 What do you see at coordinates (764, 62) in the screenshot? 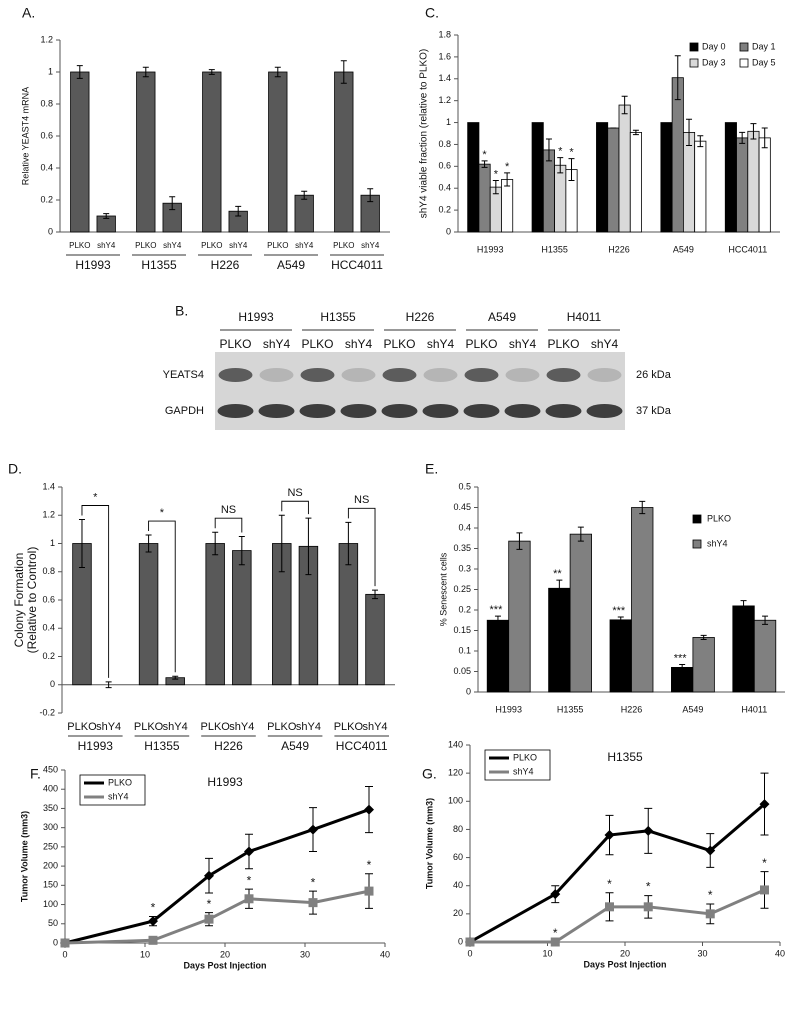
I see `legend-label: Day 5` at bounding box center [764, 62].